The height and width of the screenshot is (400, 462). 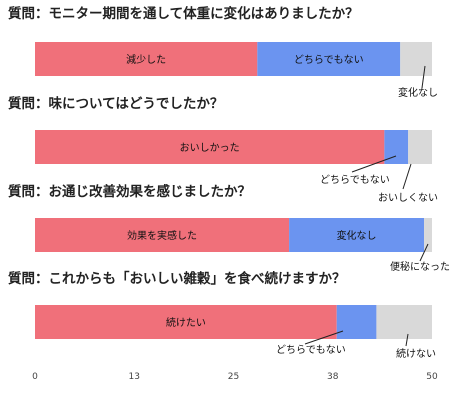 I want to click on segment-label-q3-3: 便秘になった, so click(x=420, y=266).